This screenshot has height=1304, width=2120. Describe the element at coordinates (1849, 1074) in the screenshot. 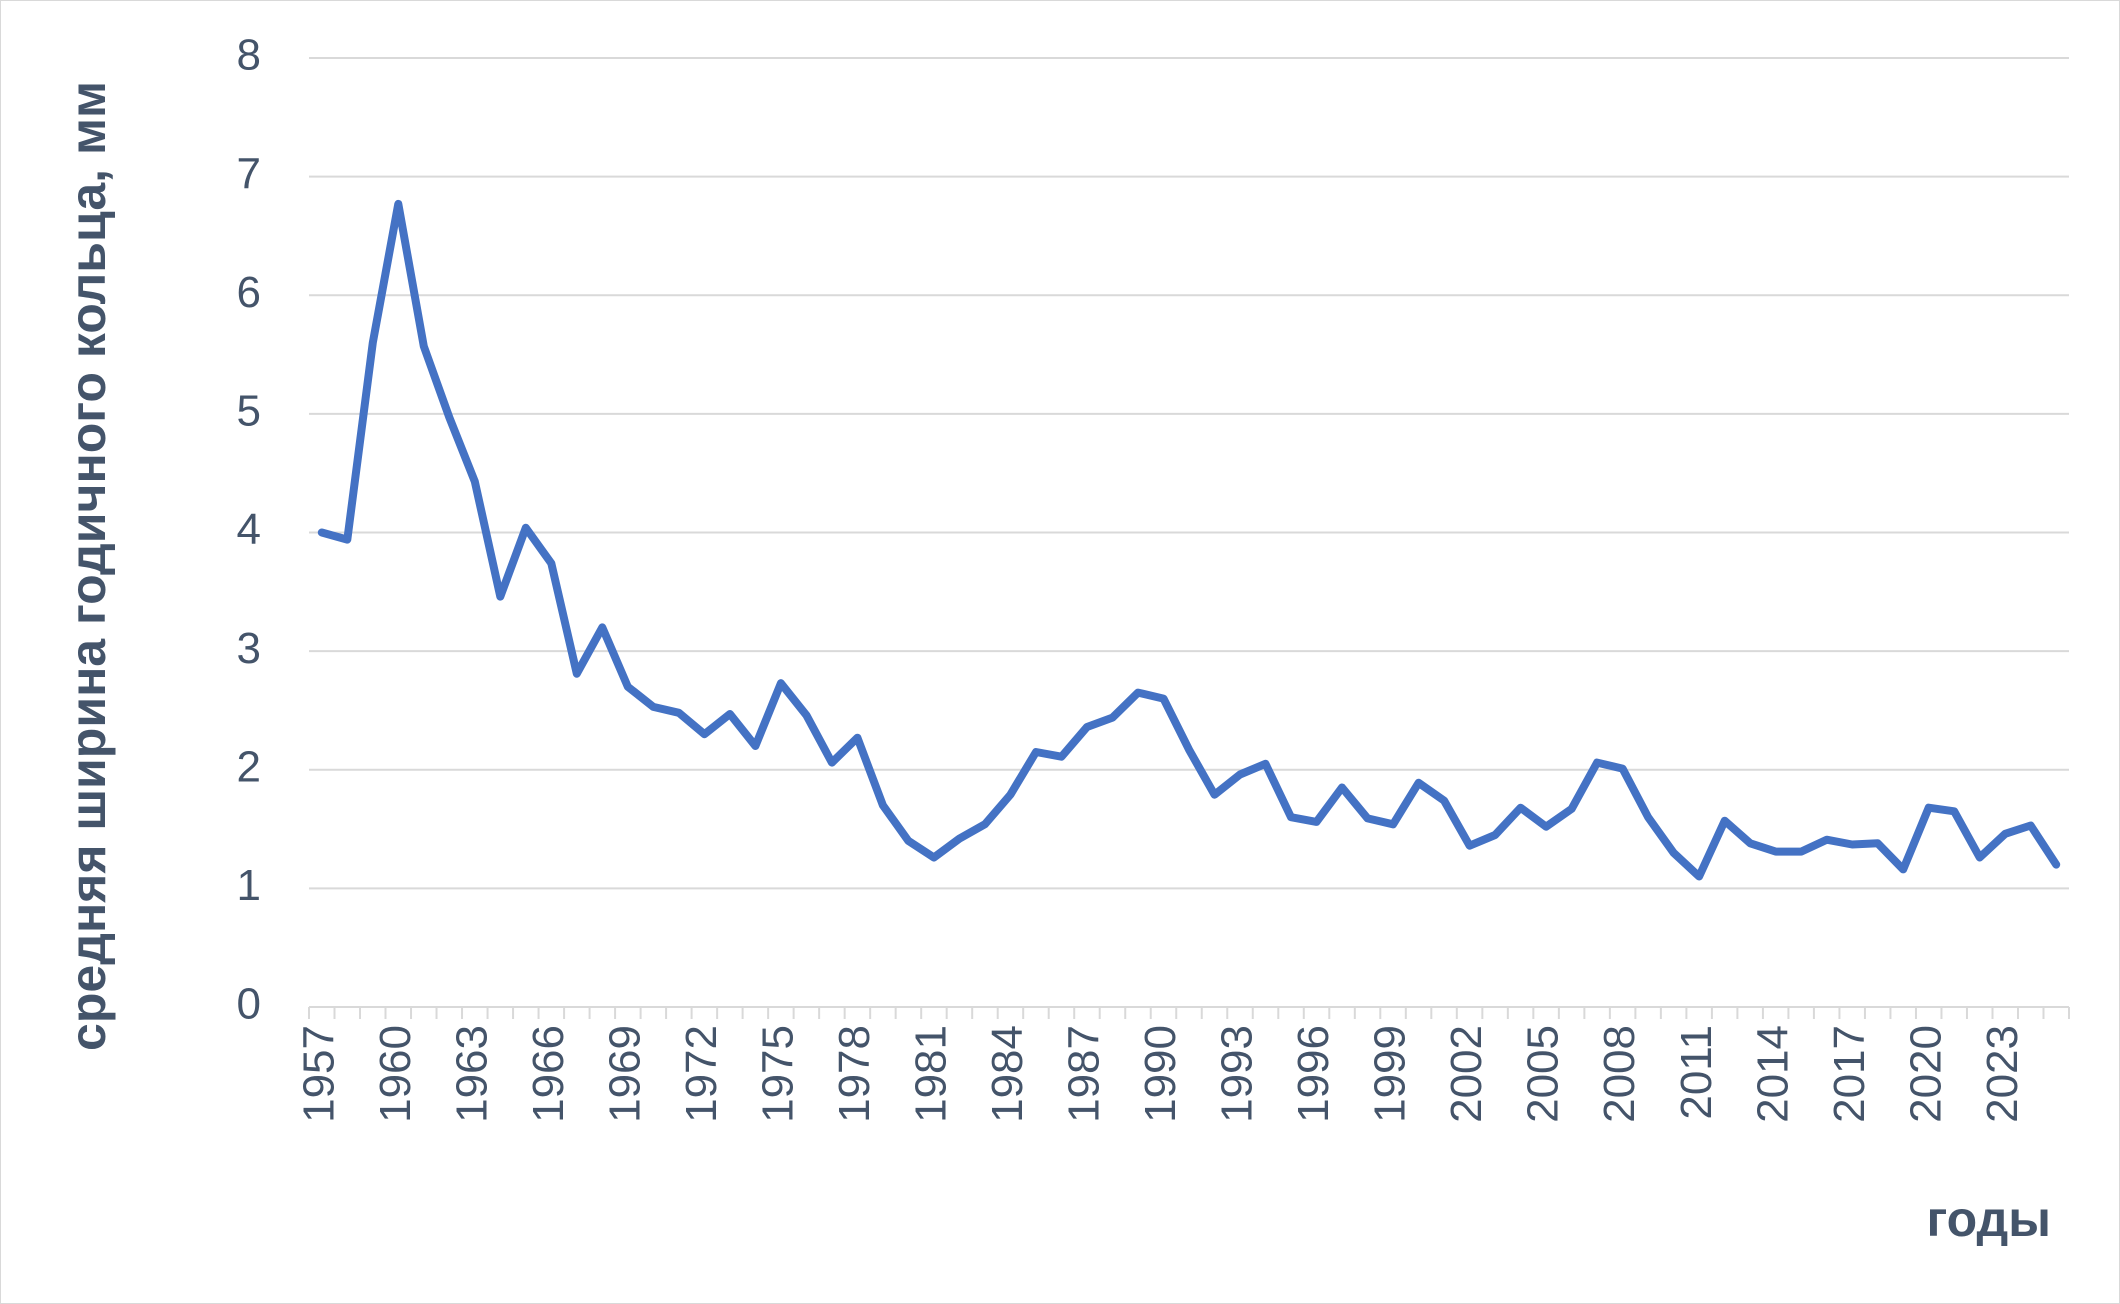

I see `x-tick-label: 2017` at that location.